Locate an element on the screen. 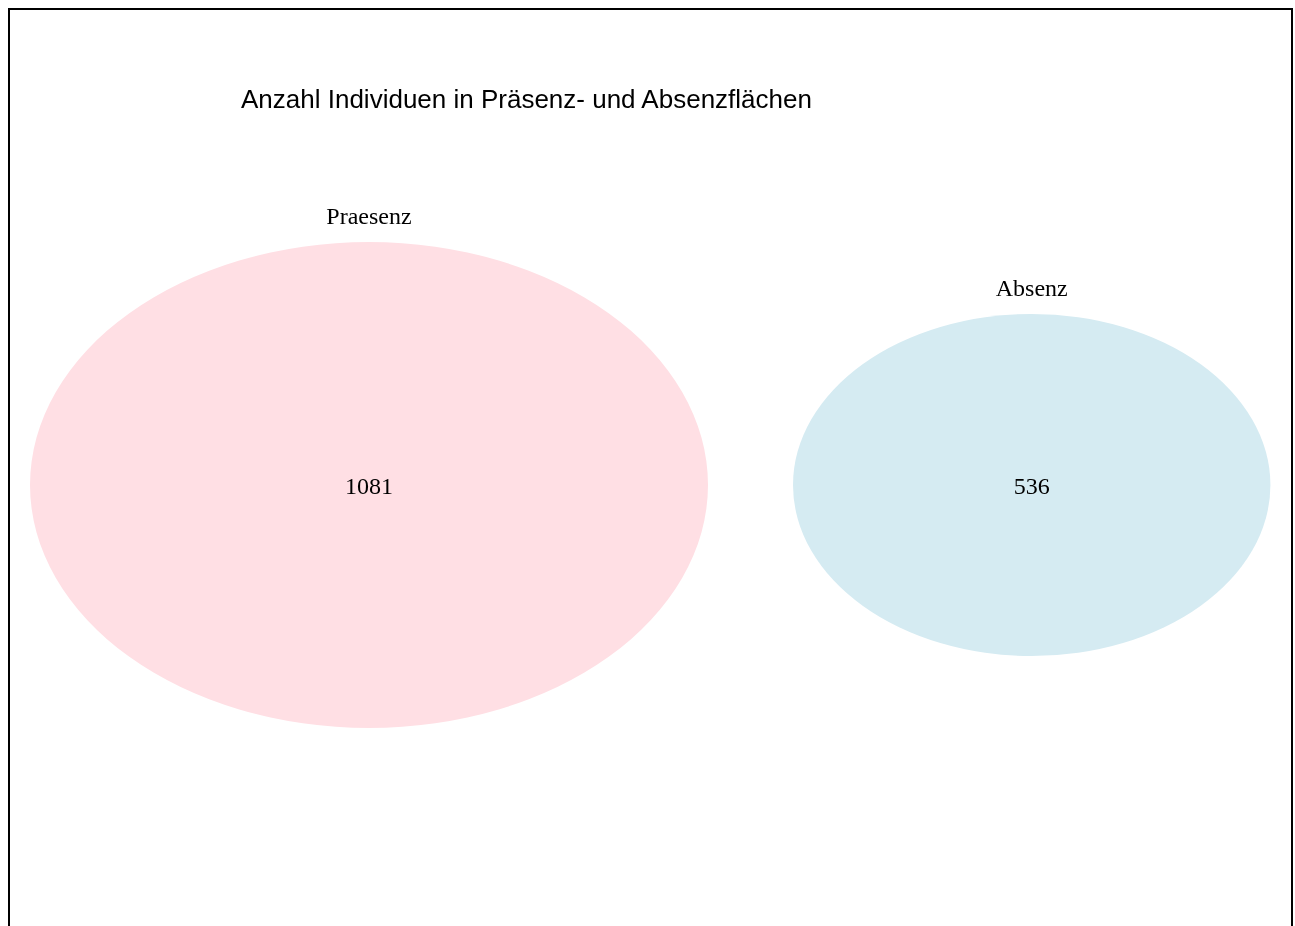 This screenshot has width=1295, height=926. category-label: Praesenz is located at coordinates (369, 216).